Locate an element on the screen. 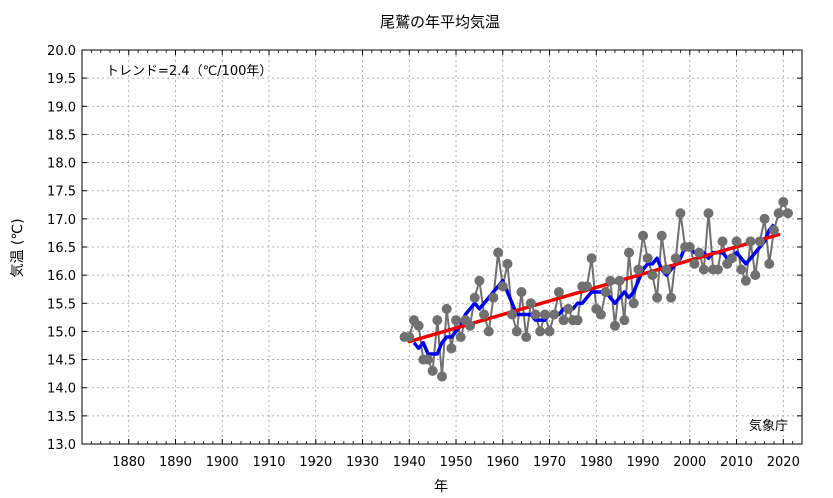 The height and width of the screenshot is (498, 833). y-tick-label: 15.0 is located at coordinates (61, 332).